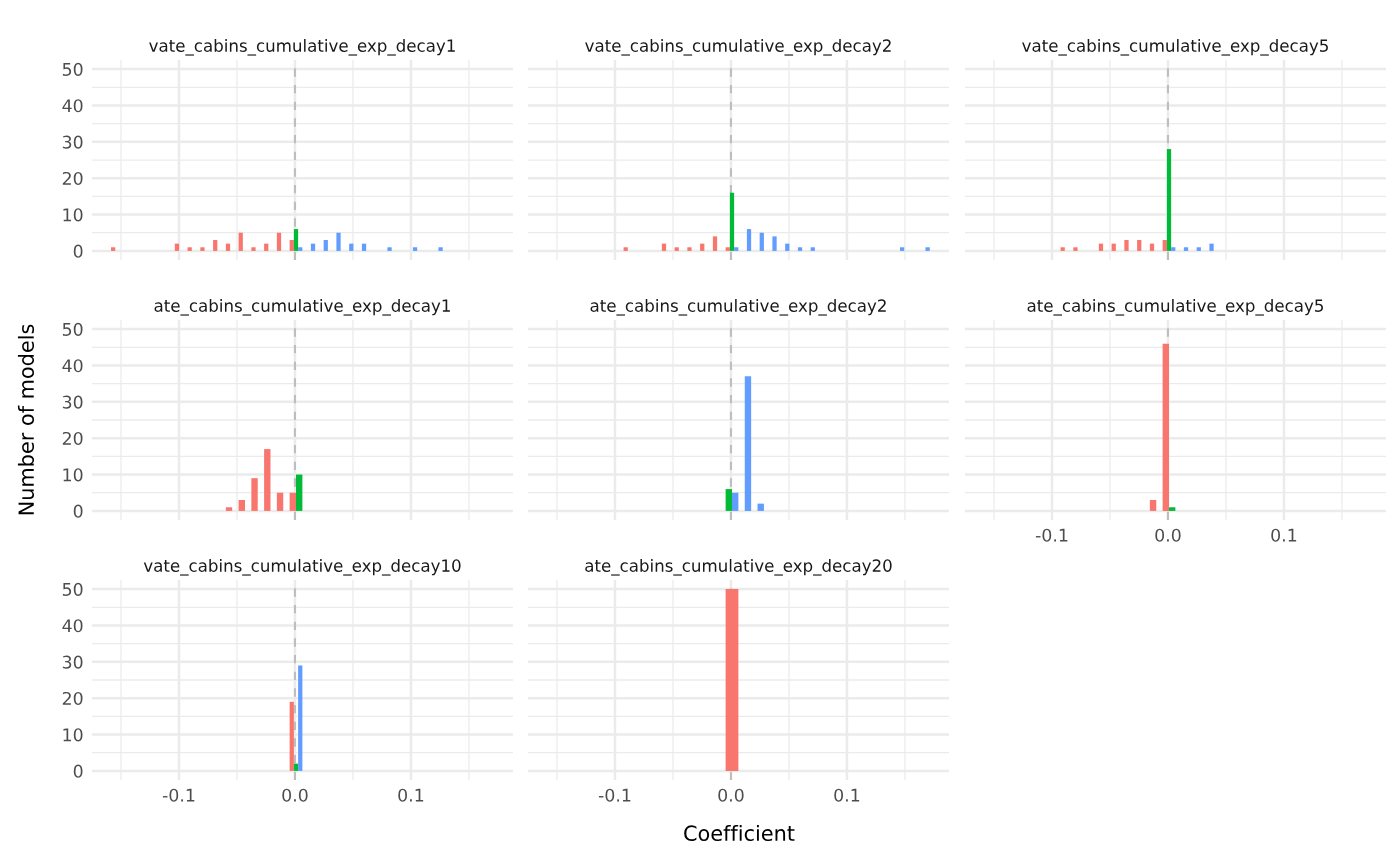 This screenshot has height=865, width=1400. What do you see at coordinates (302, 47) in the screenshot?
I see `chart-title: vate_cabins_cumulative_exp_decay1` at bounding box center [302, 47].